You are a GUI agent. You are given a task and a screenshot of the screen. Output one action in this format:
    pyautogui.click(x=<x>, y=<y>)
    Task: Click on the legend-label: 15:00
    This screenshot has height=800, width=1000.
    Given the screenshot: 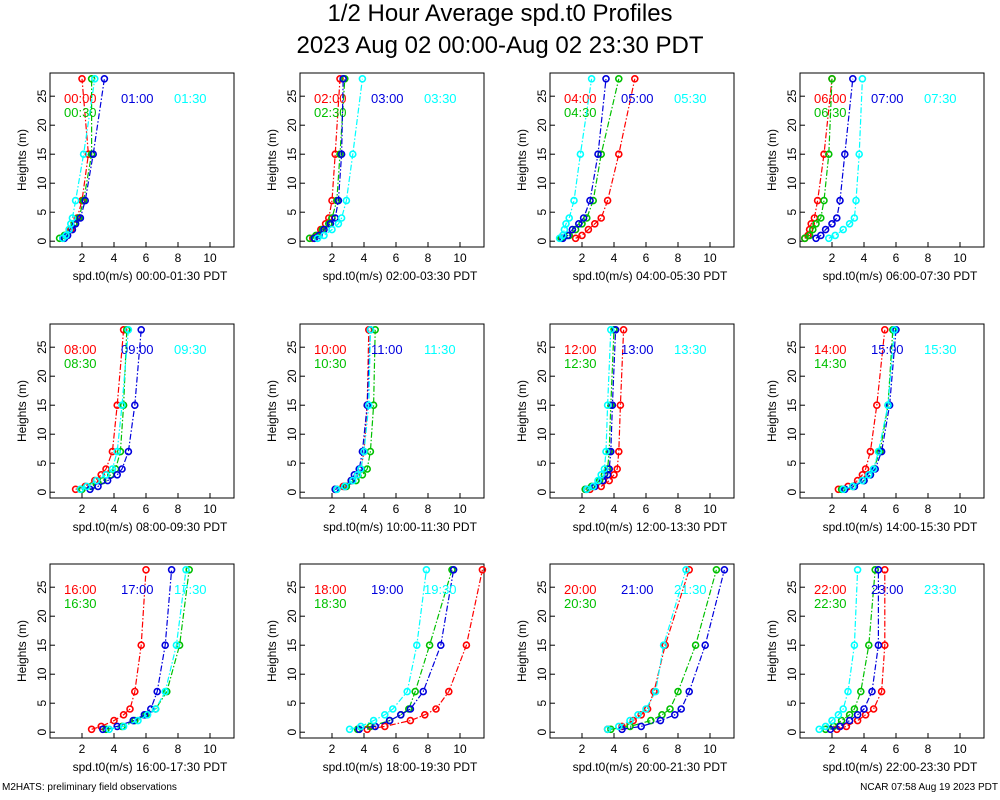 What is the action you would take?
    pyautogui.click(x=887, y=349)
    